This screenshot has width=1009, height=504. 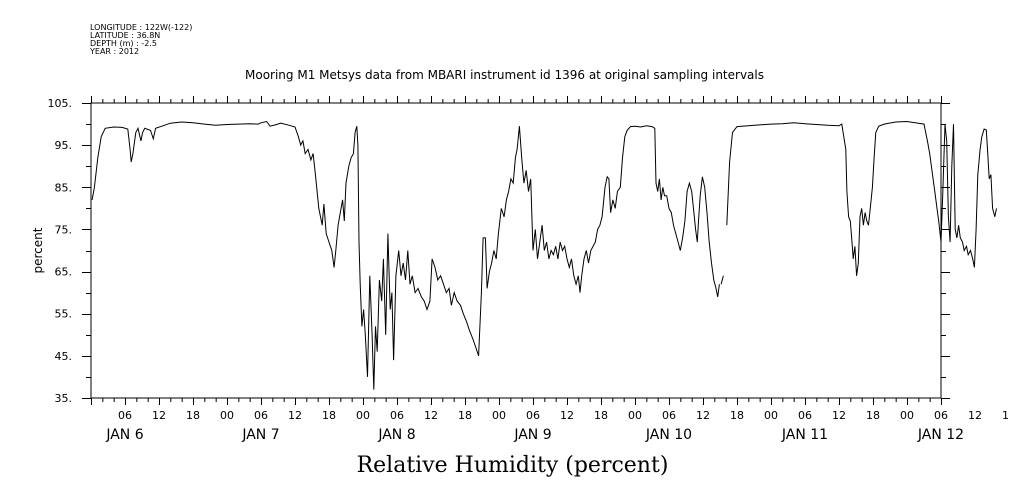 What do you see at coordinates (668, 435) in the screenshot?
I see `x-day-label: JAN 10` at bounding box center [668, 435].